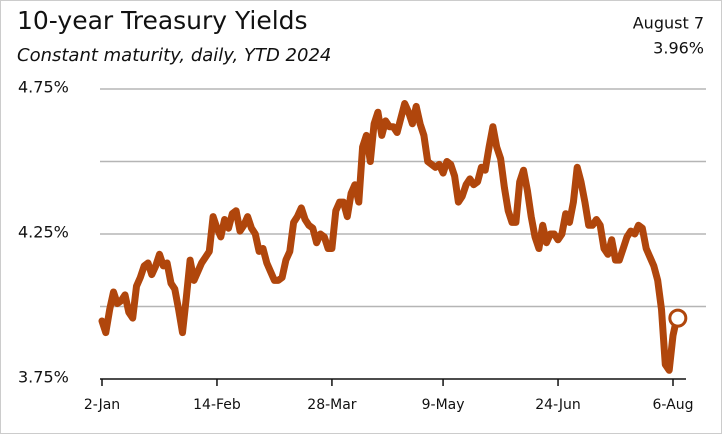 The width and height of the screenshot is (722, 434). Describe the element at coordinates (43, 232) in the screenshot. I see `y-tick-label: 4.25%` at that location.